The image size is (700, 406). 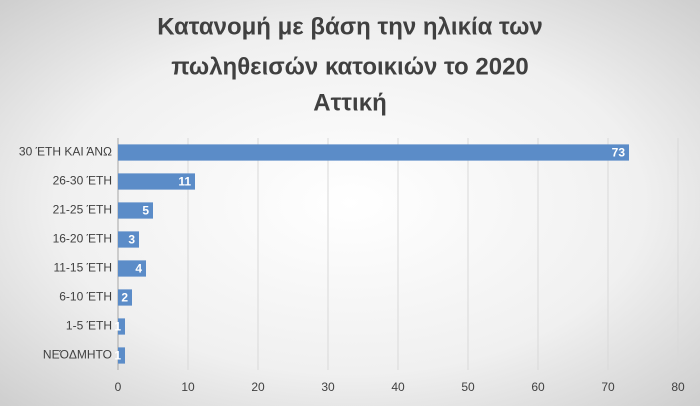 I want to click on chart-title: Κατανομή με βάση την ηλικία των, so click(x=349, y=26).